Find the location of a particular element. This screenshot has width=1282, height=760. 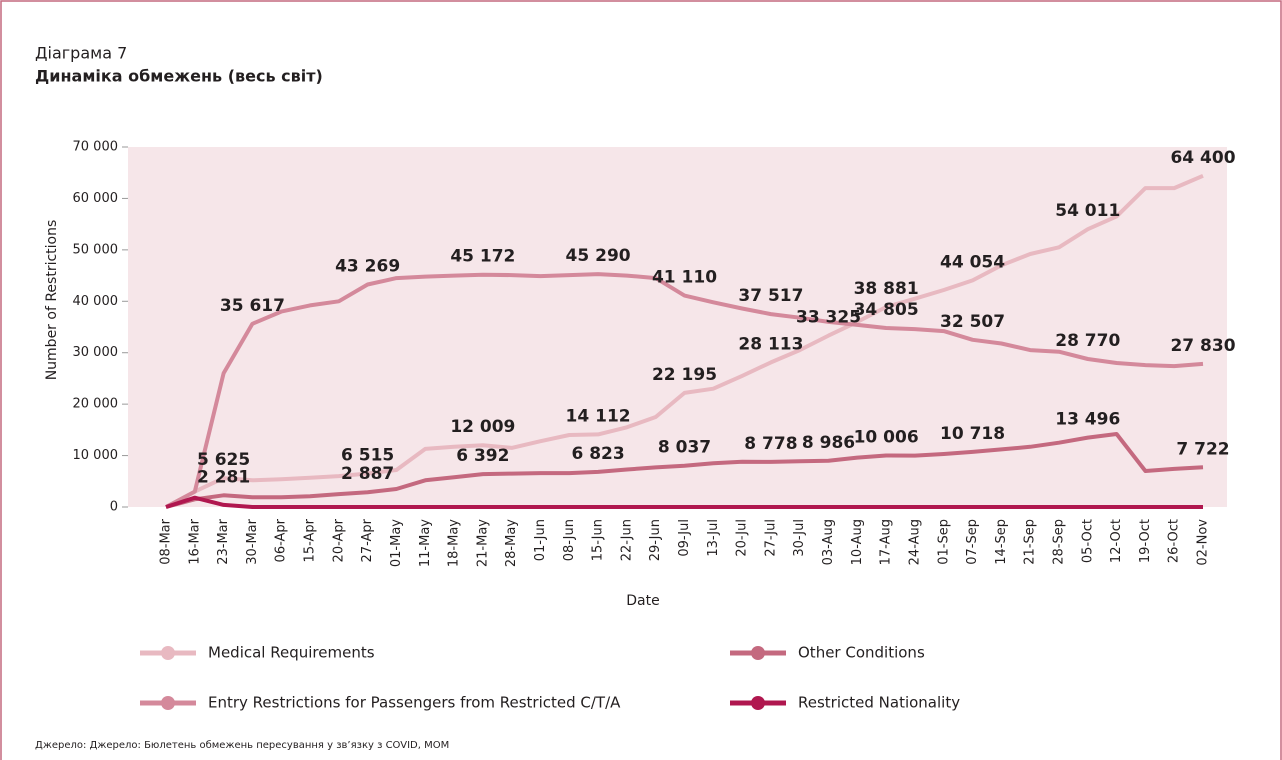

data-label: 32 507 is located at coordinates (972, 322).